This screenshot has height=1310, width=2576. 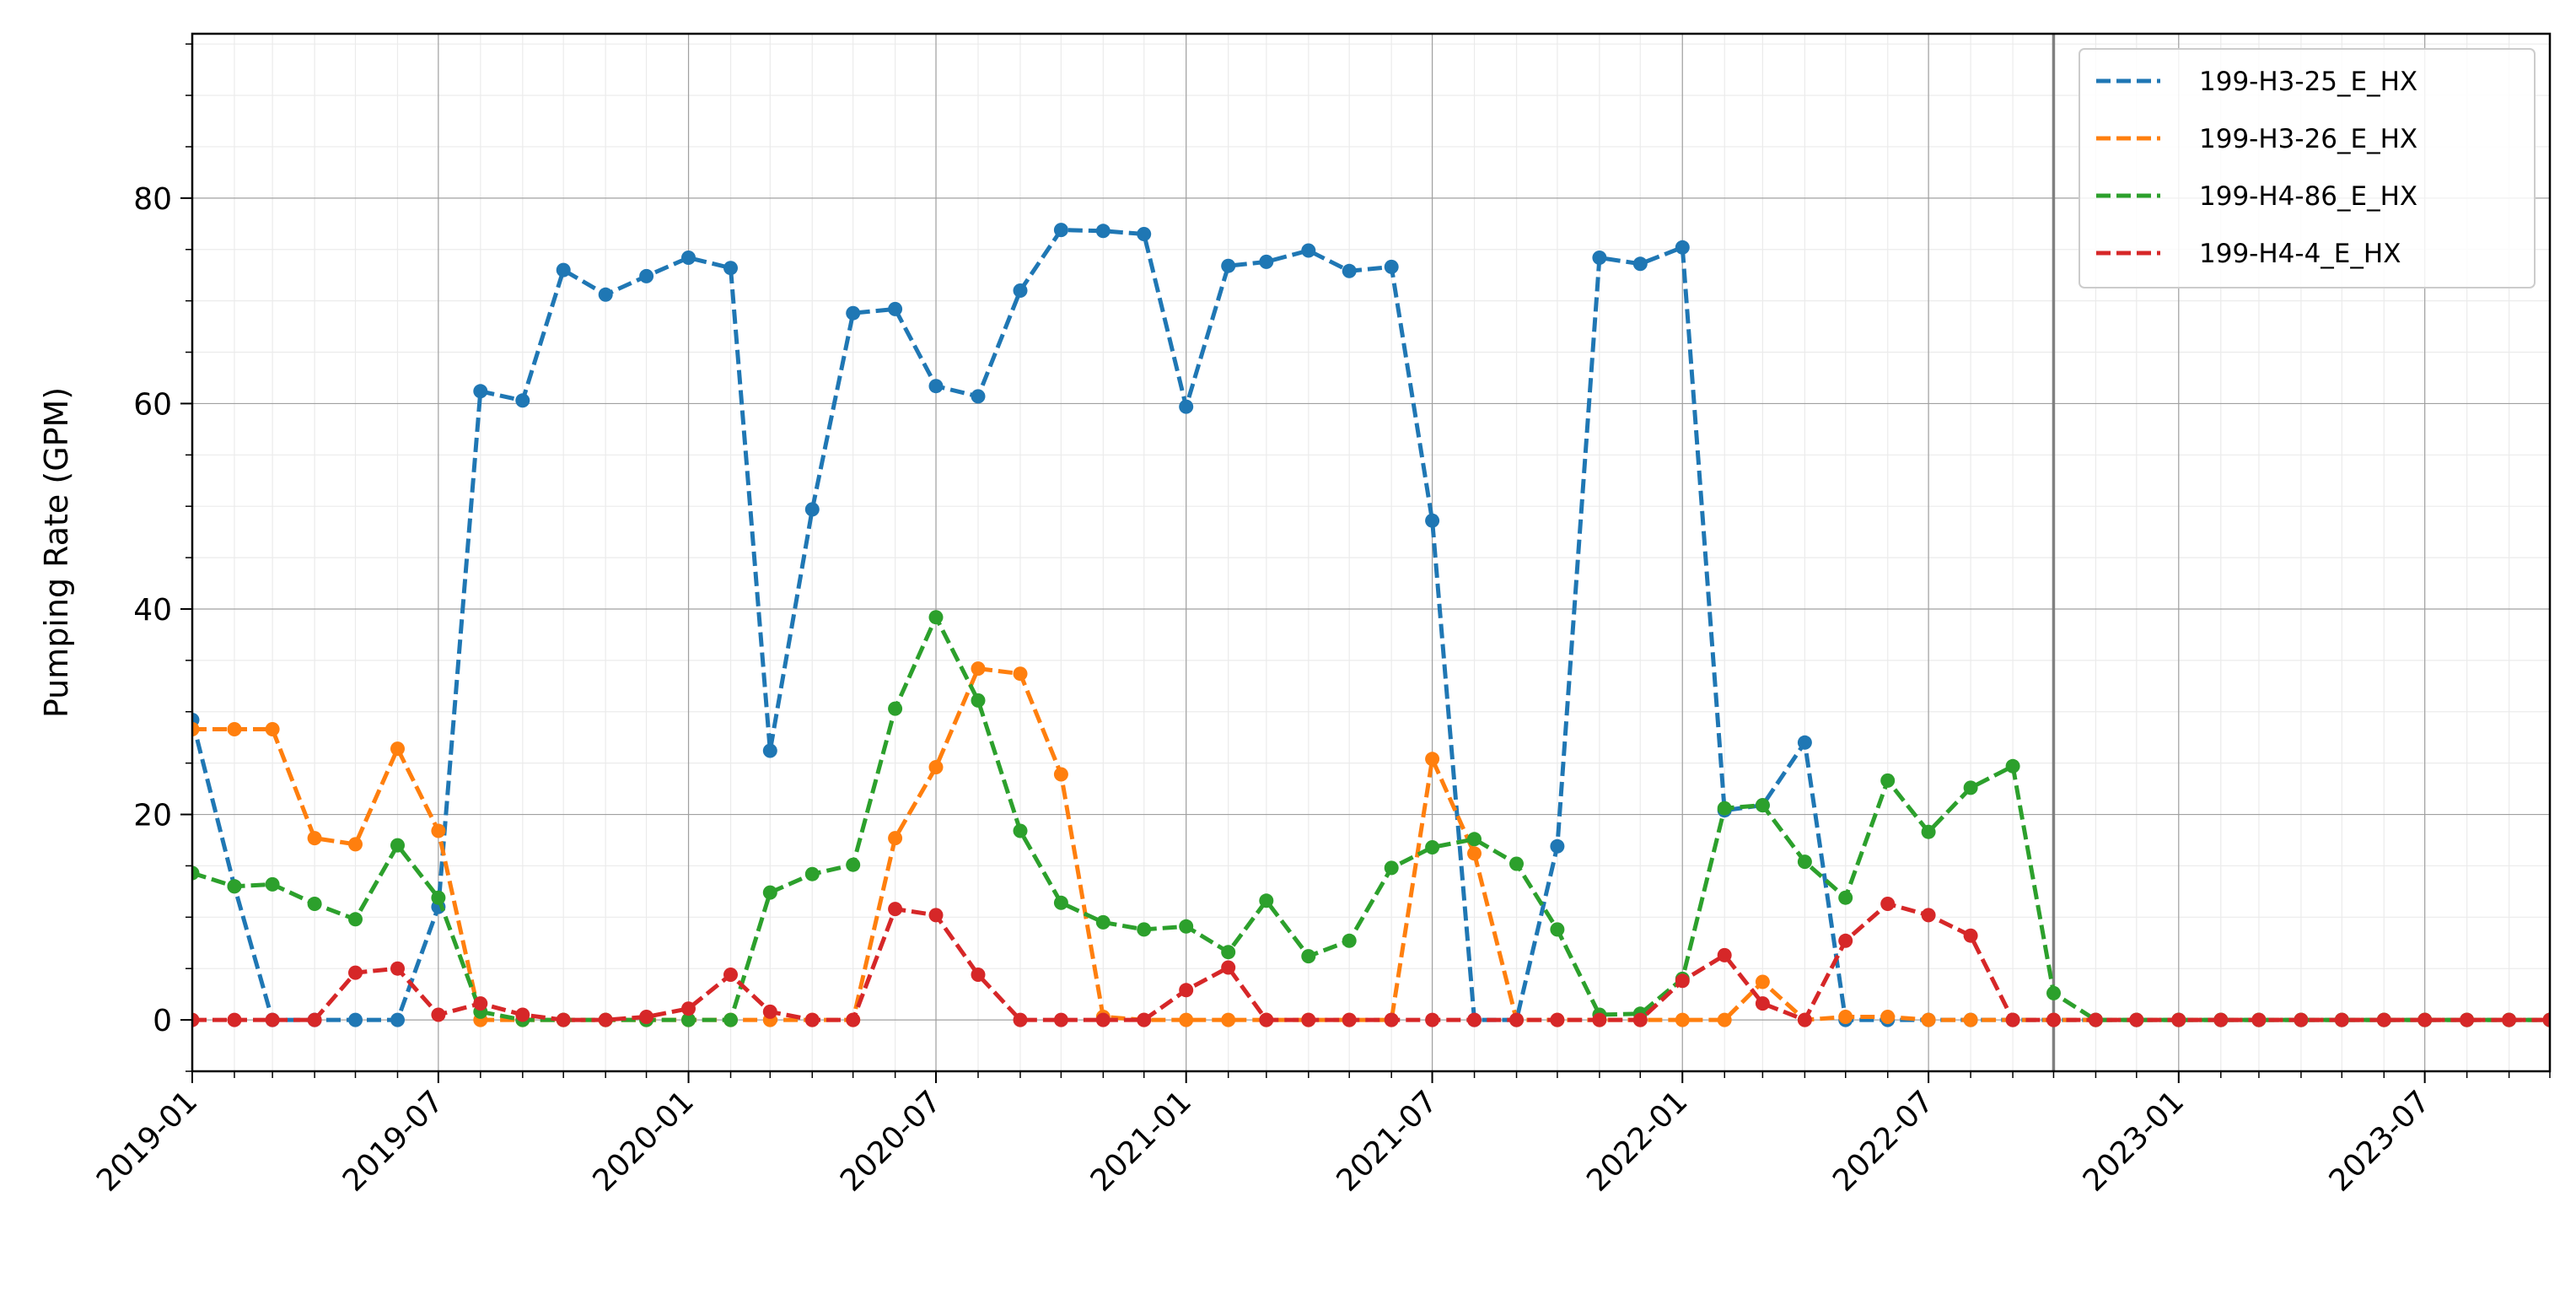 I want to click on legend-box, so click(x=2307, y=168).